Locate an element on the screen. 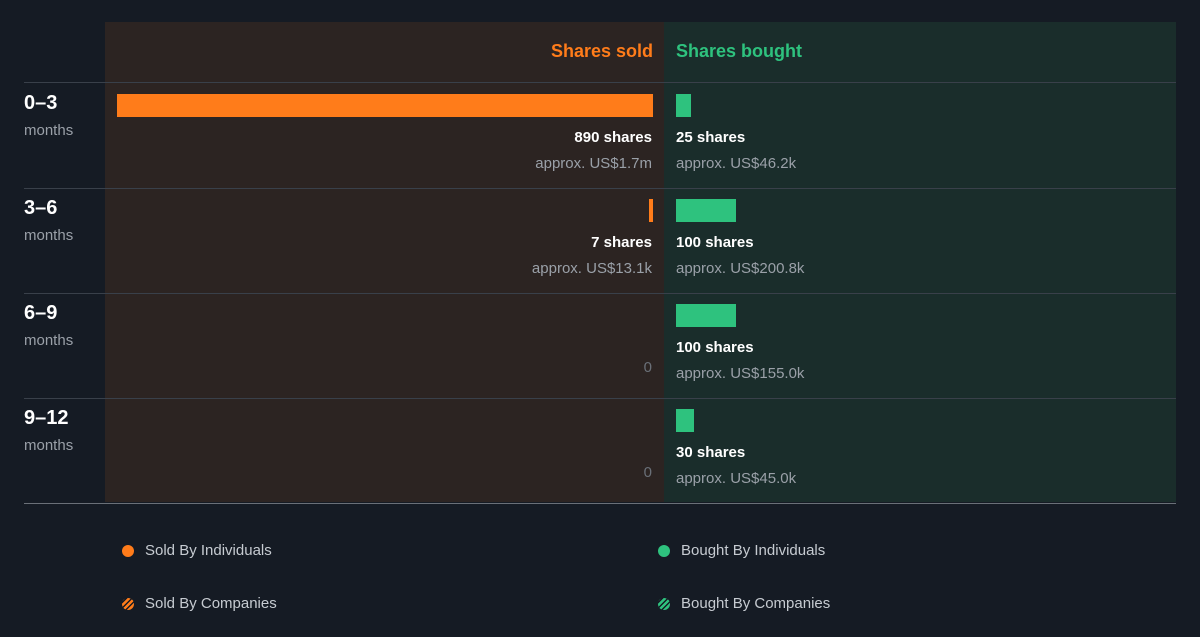  legend-bought-individuals: Bought By Individuals is located at coordinates (741, 551).